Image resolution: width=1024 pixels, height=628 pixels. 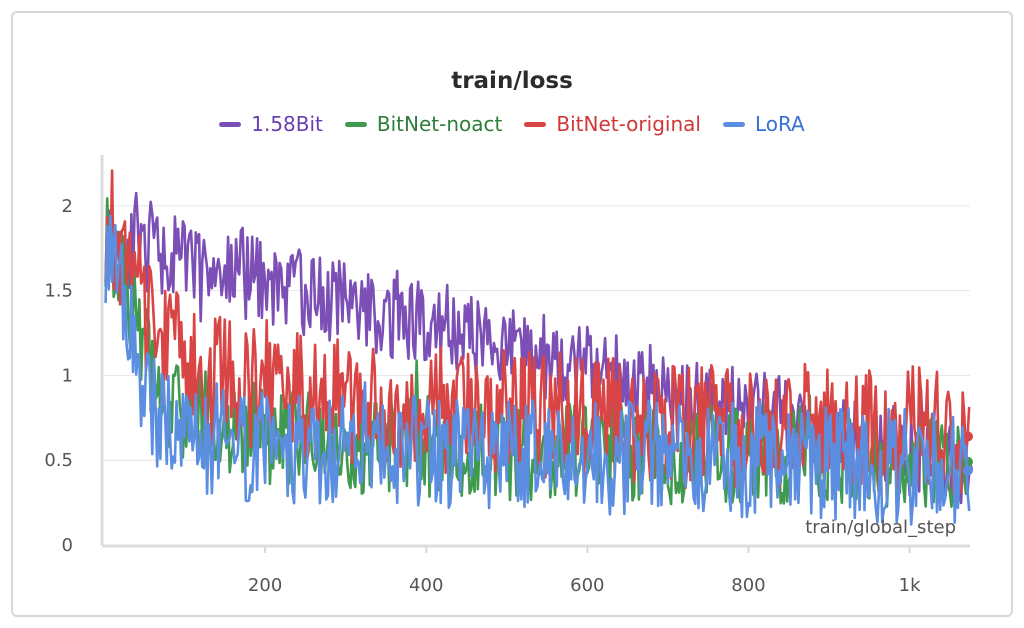 I want to click on x-axis-title: train/global_step, so click(x=880, y=527).